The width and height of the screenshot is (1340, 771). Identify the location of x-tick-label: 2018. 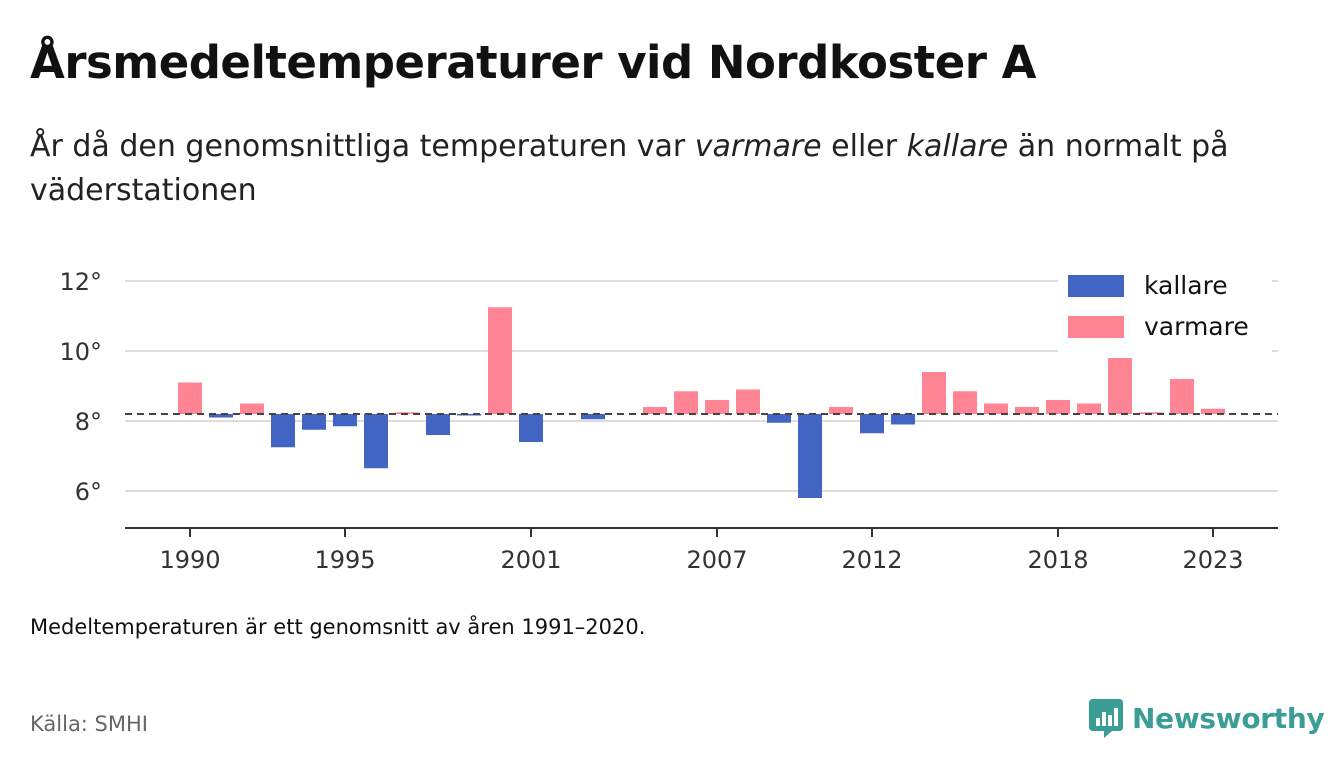
(1057, 560).